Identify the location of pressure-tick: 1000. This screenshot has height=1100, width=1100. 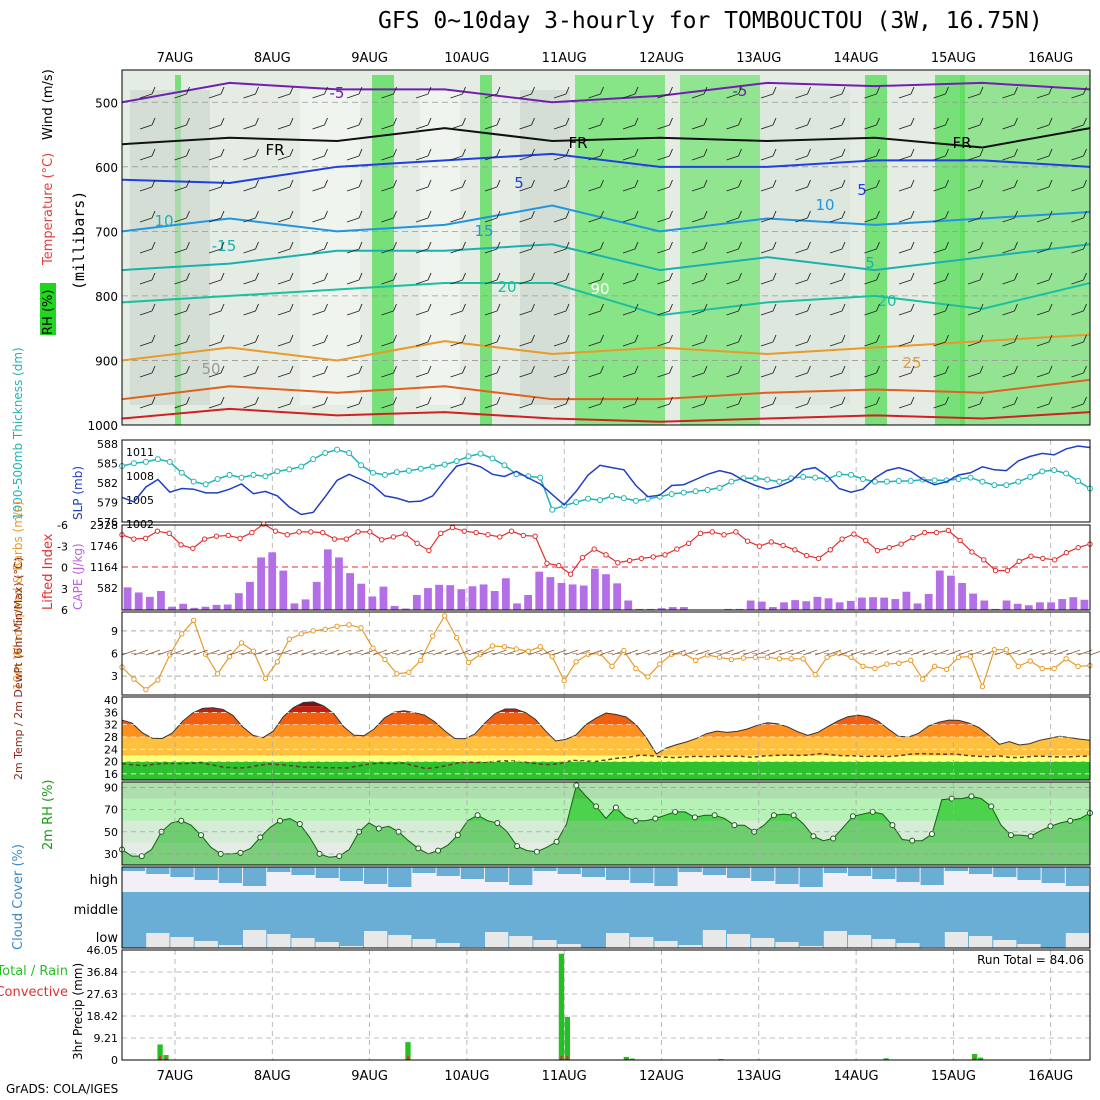
(102, 426).